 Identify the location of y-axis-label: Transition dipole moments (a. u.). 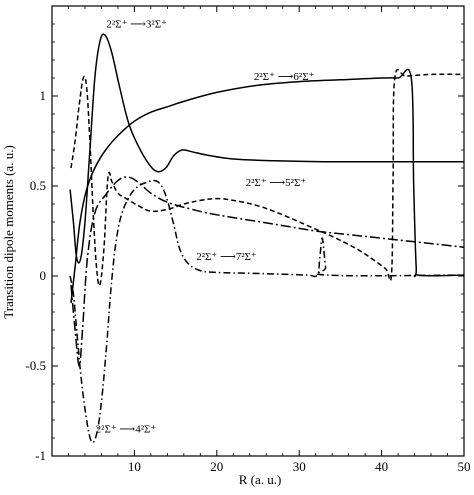
(8, 232).